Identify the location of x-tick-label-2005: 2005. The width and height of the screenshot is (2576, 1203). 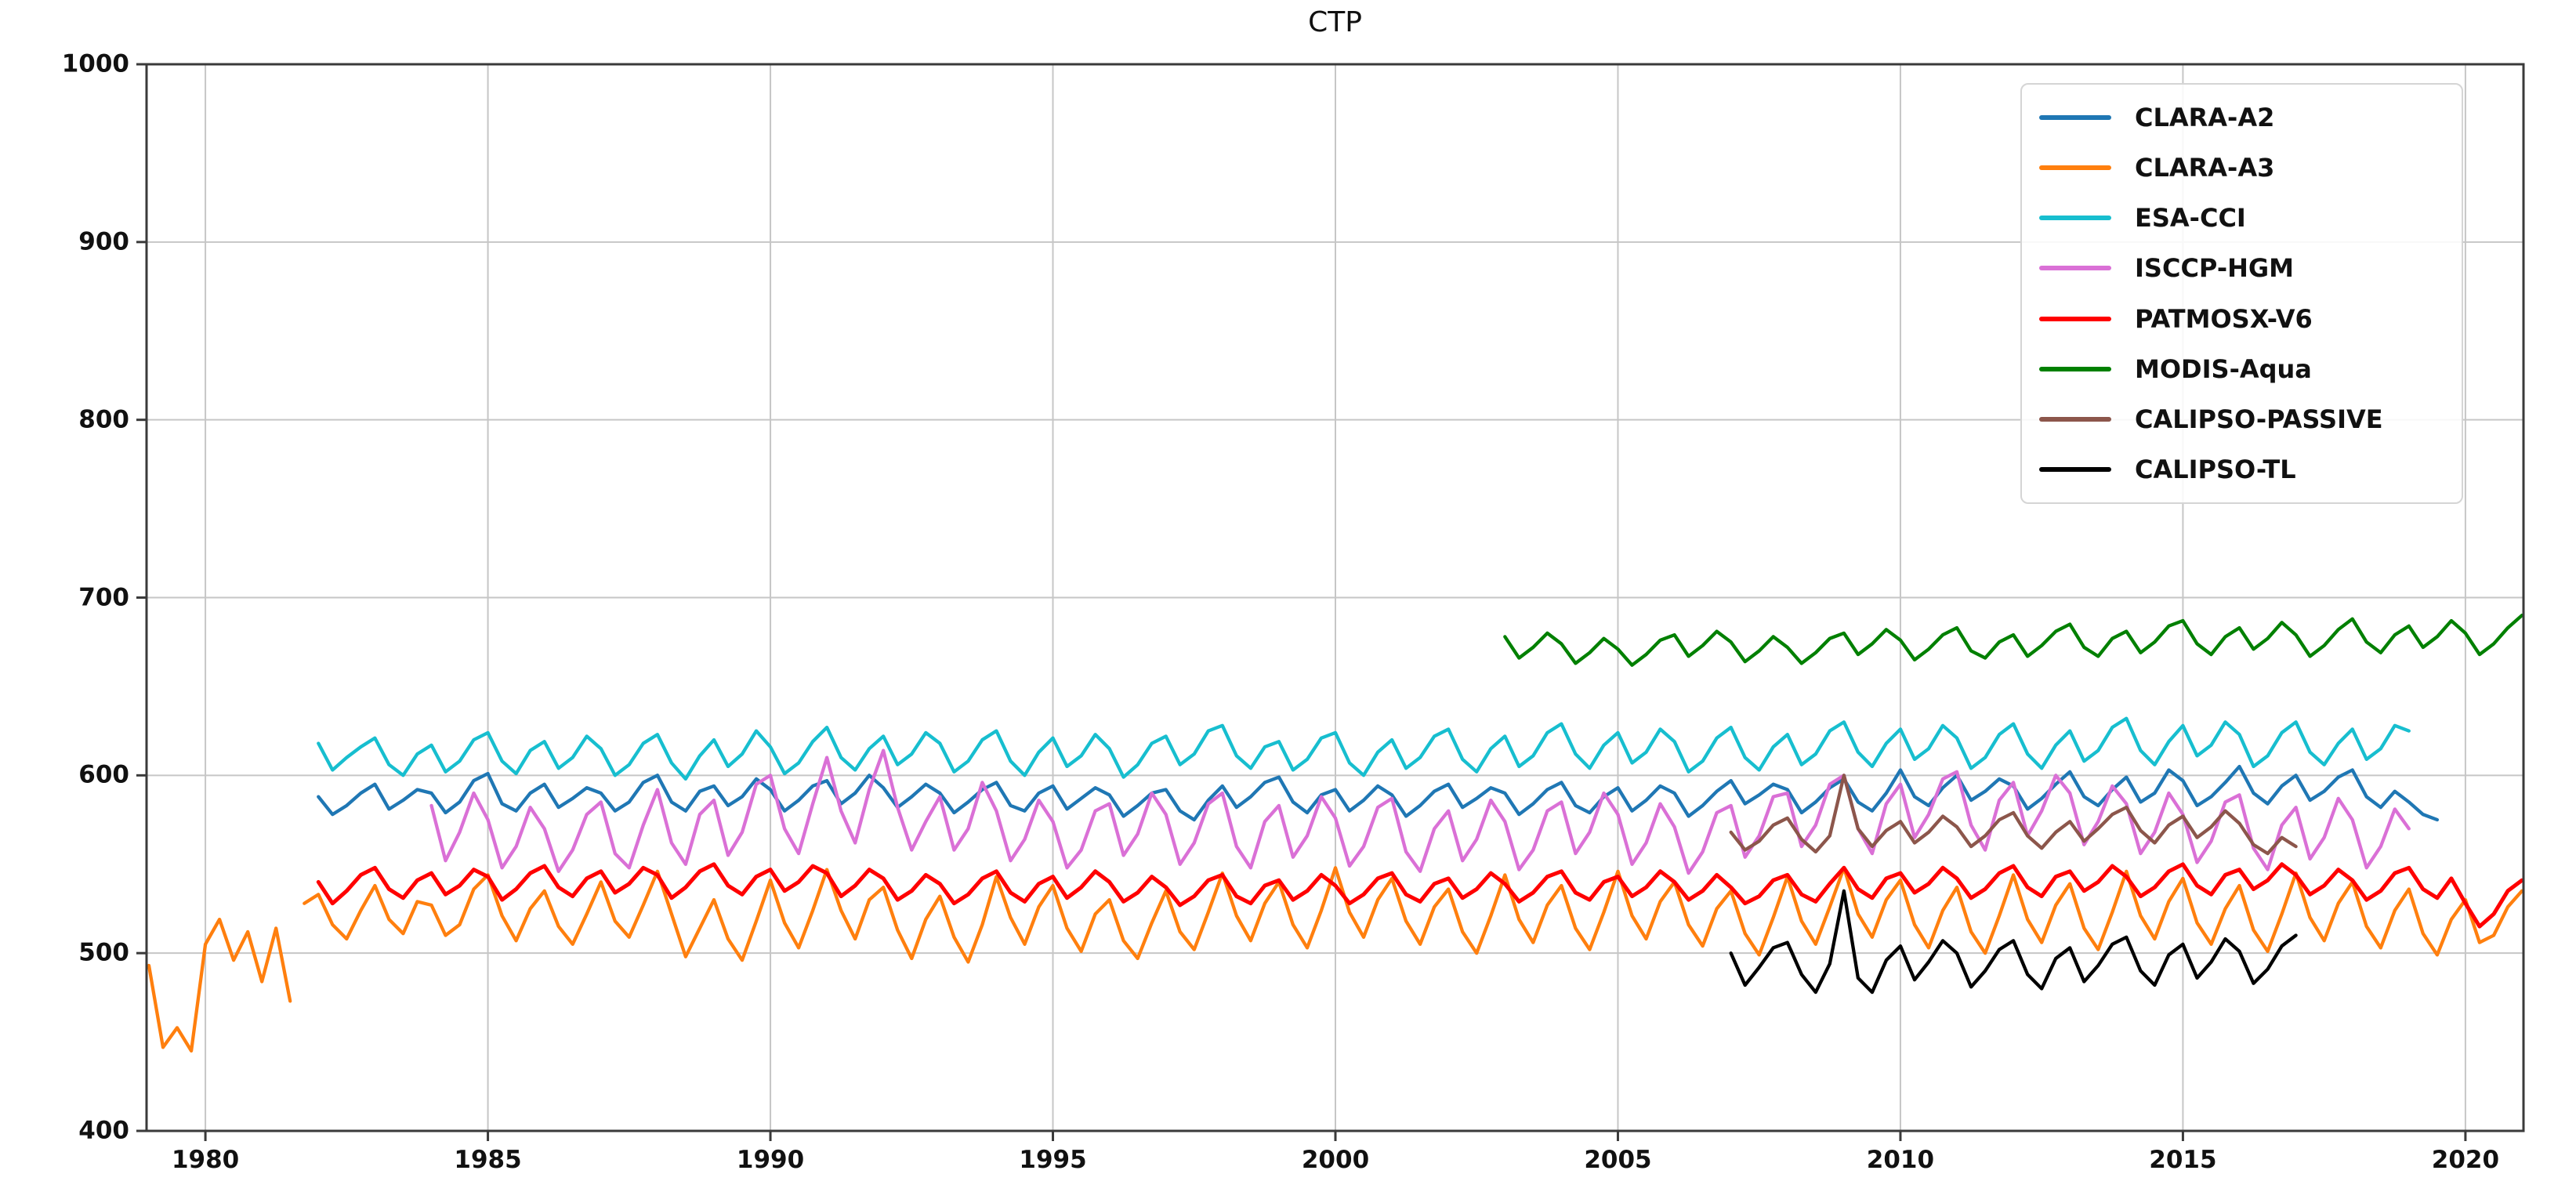
(1618, 1160).